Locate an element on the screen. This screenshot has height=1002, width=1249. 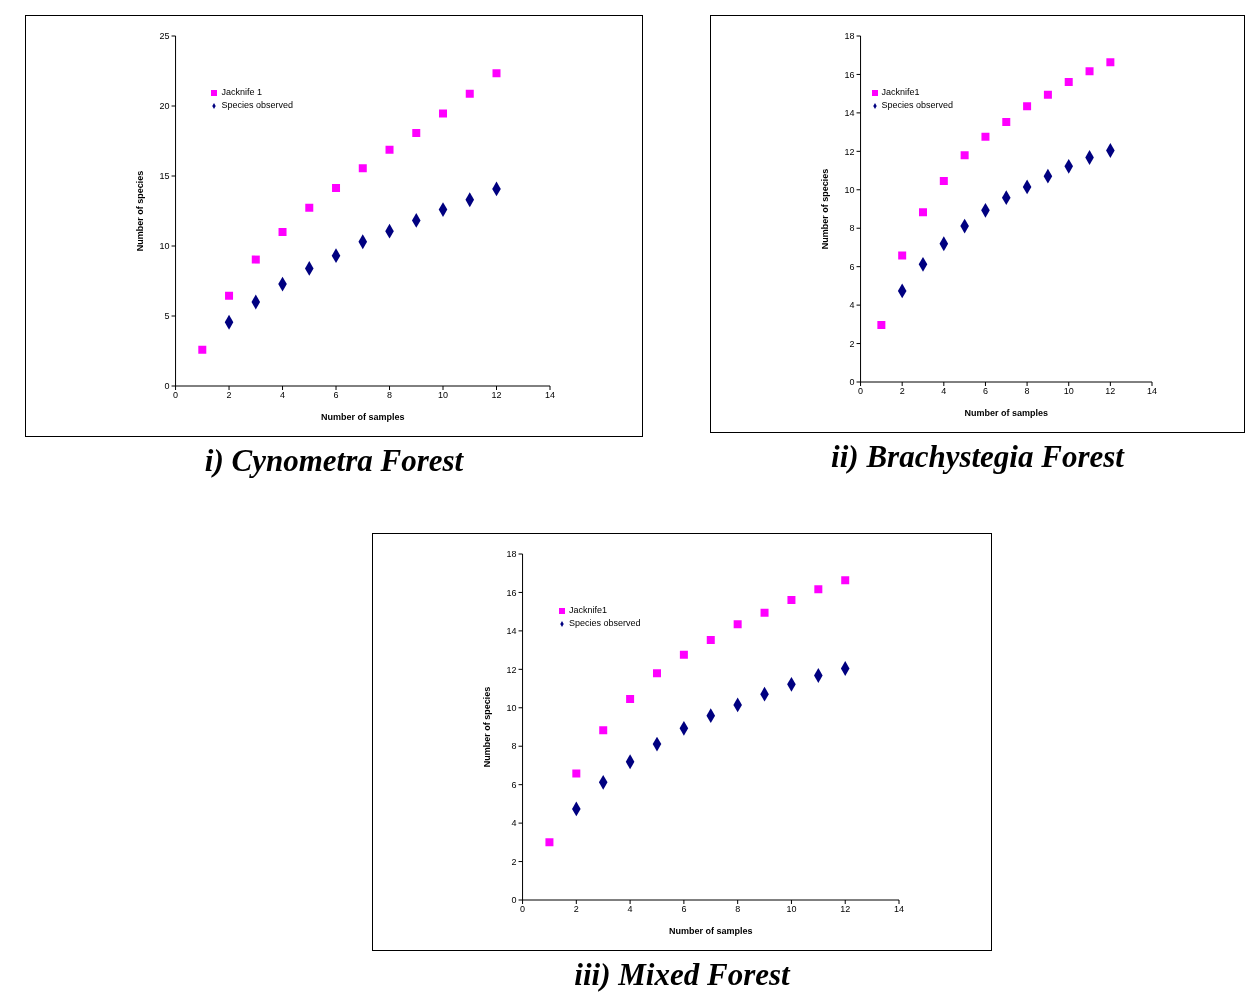
y-tick-label: 25 is located at coordinates (164, 36).